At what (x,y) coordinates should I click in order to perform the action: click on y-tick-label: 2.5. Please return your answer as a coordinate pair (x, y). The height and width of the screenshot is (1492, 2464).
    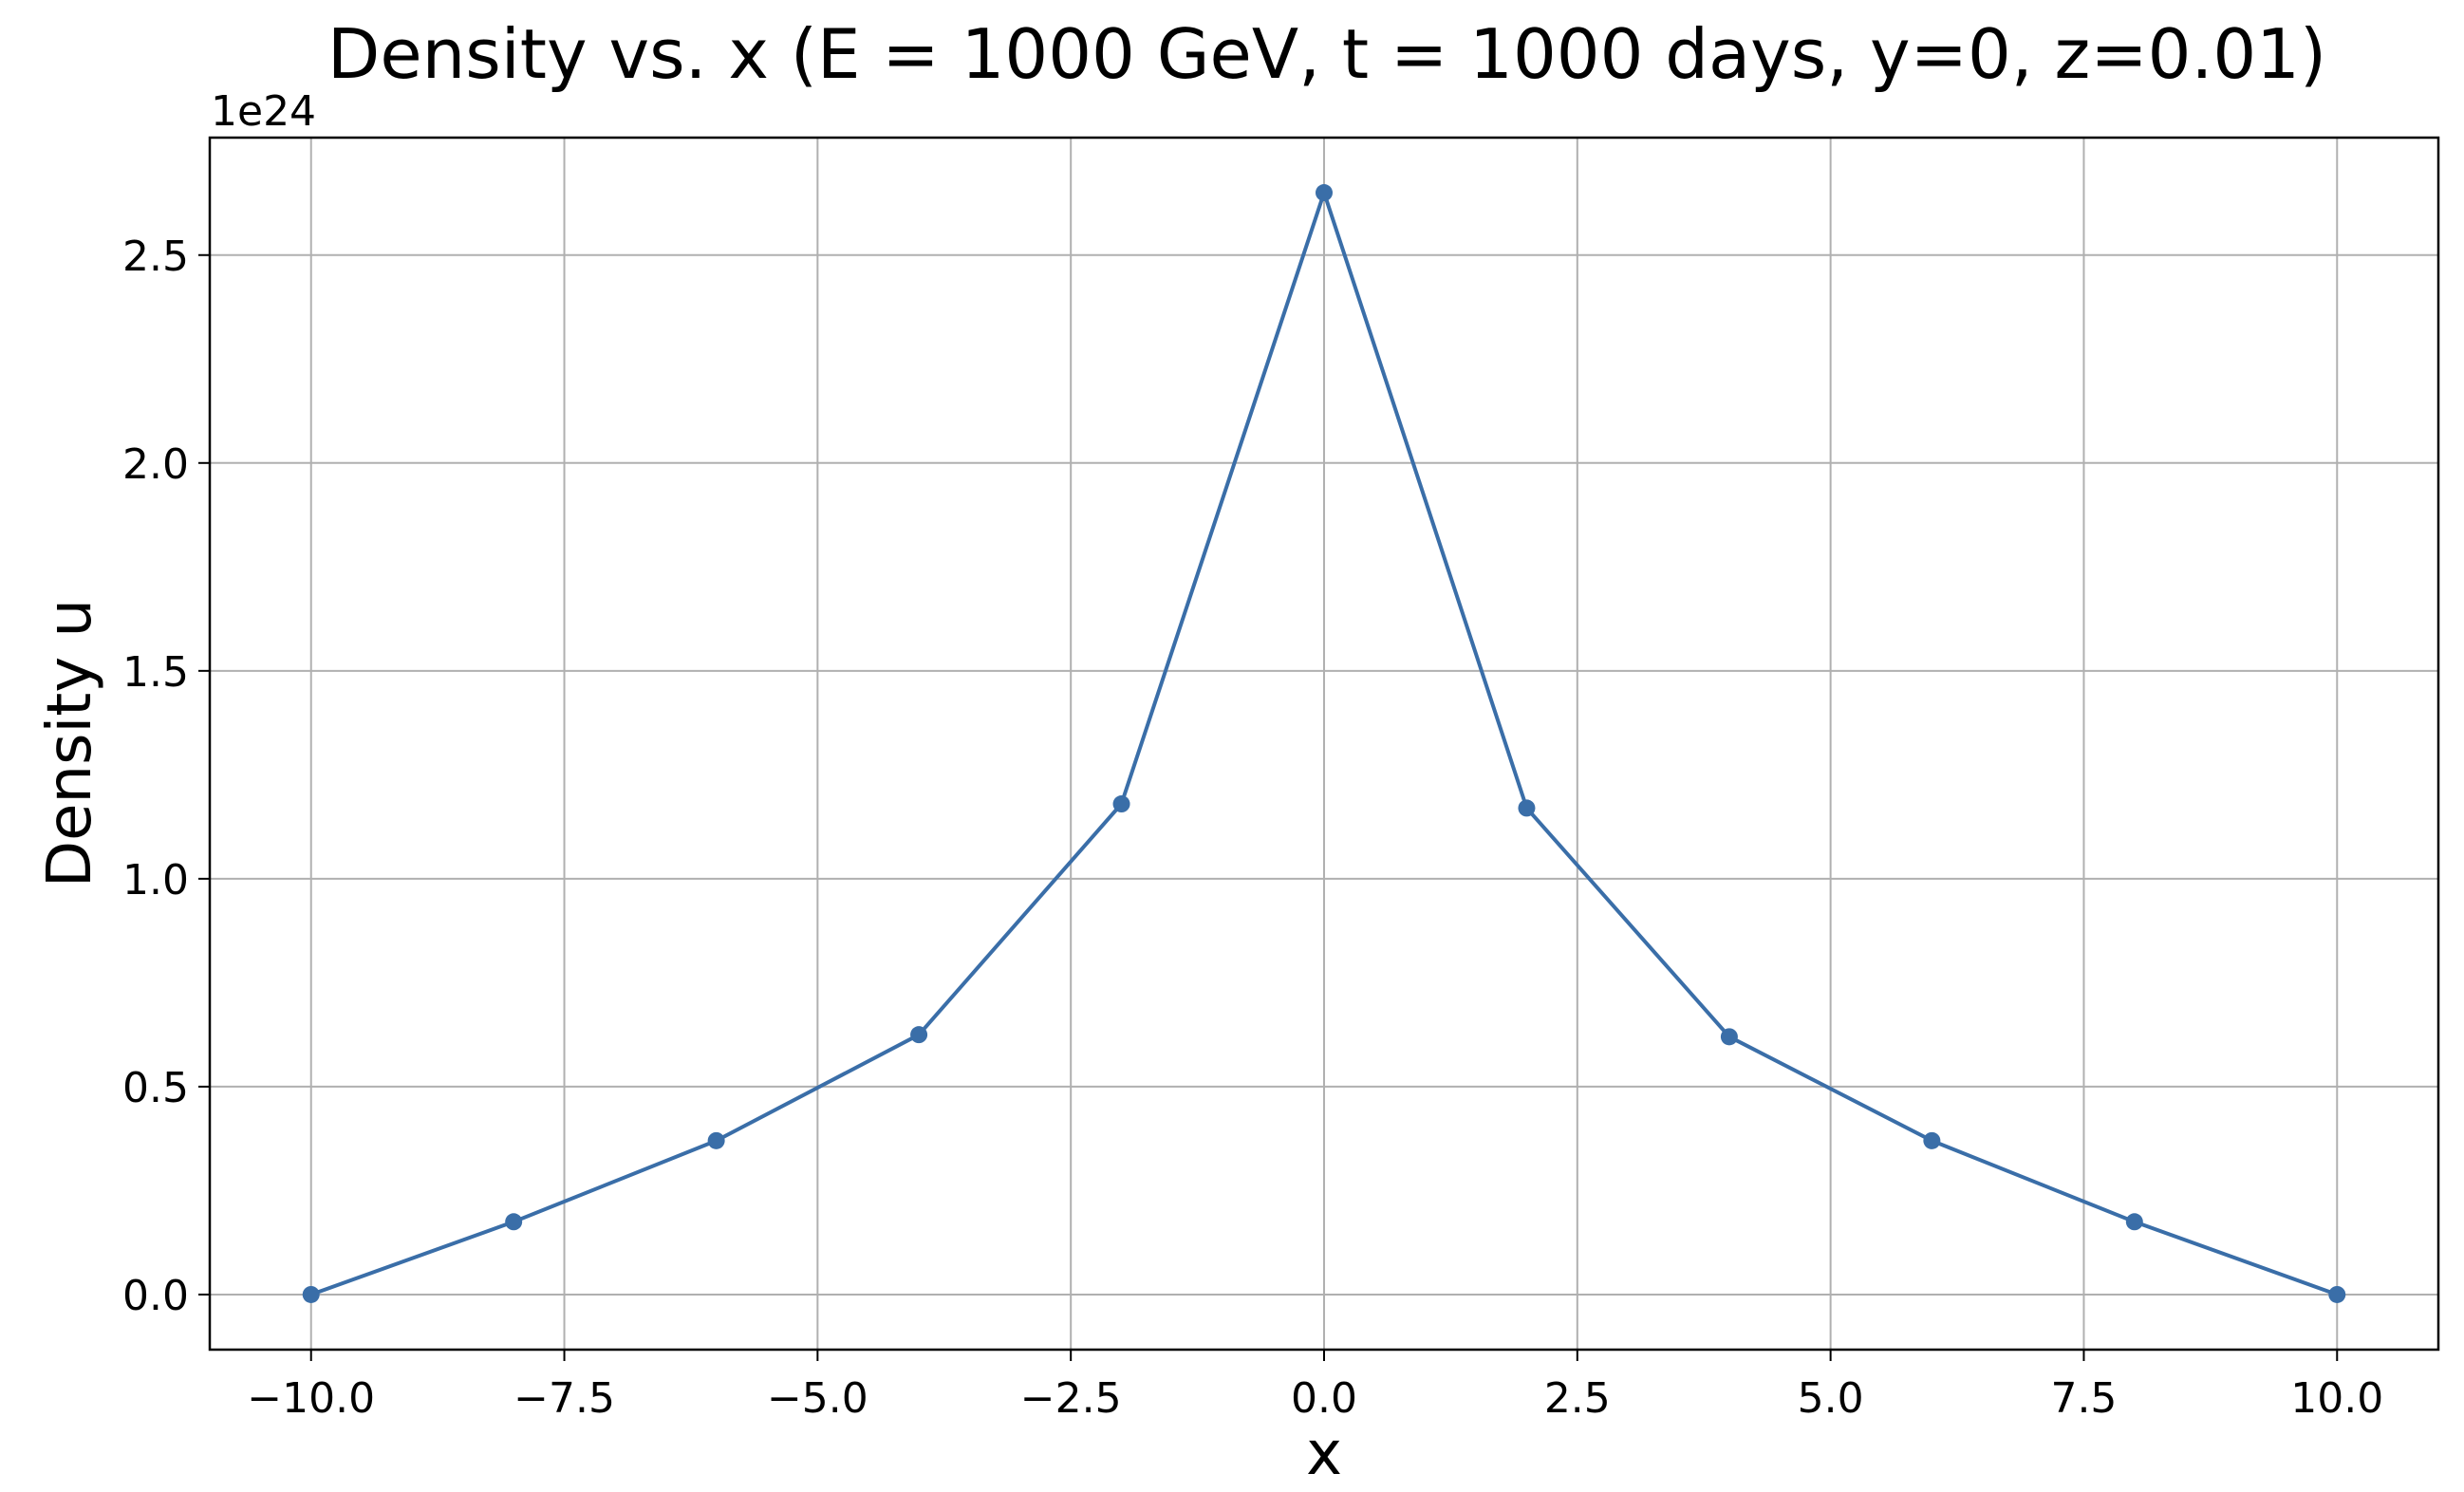
    Looking at the image, I should click on (155, 257).